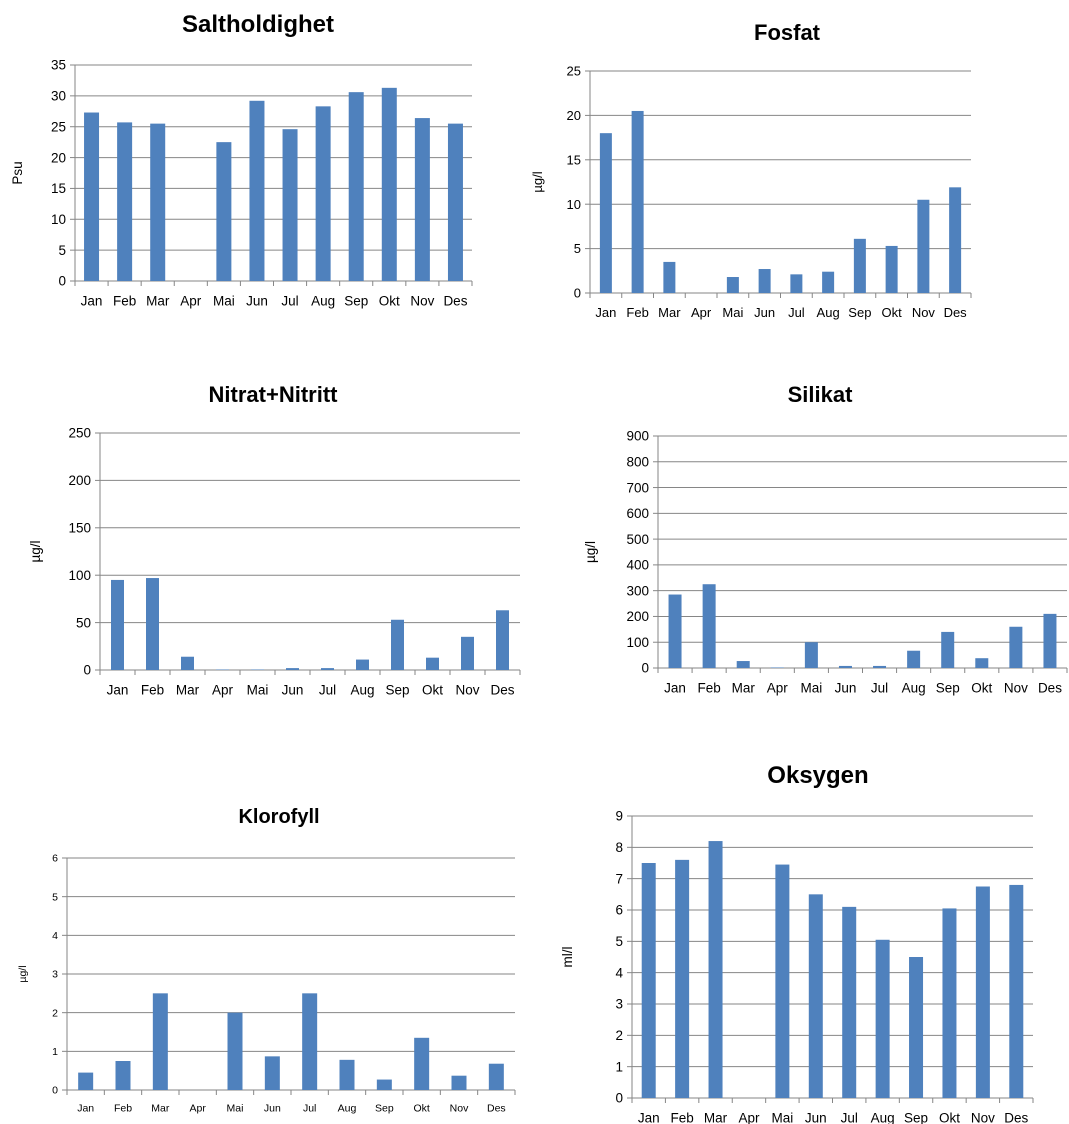 Image resolution: width=1069 pixels, height=1124 pixels. What do you see at coordinates (637, 590) in the screenshot?
I see `y-tick-label: 300` at bounding box center [637, 590].